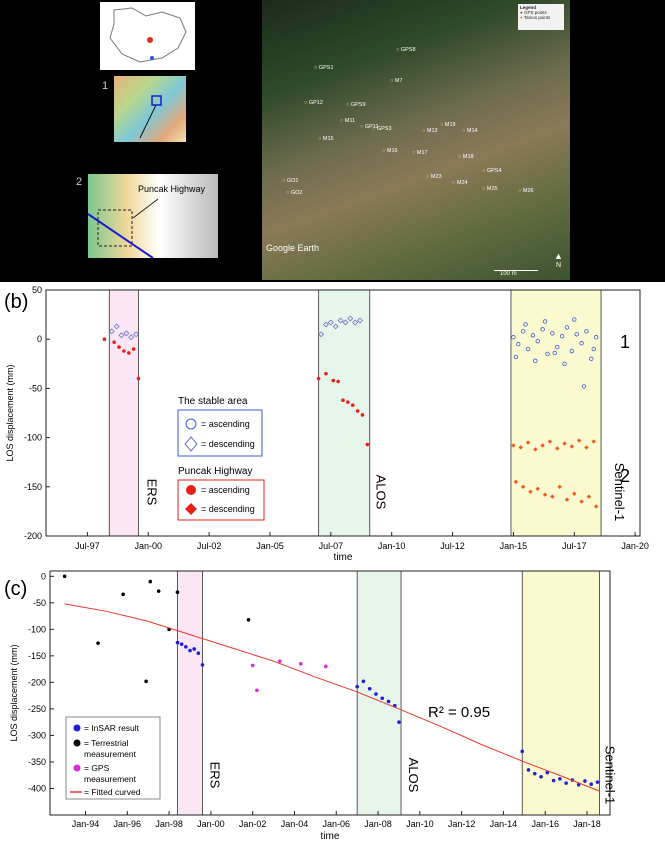 The height and width of the screenshot is (850, 665). Describe the element at coordinates (39, 603) in the screenshot. I see `y-tick-label: -50` at that location.